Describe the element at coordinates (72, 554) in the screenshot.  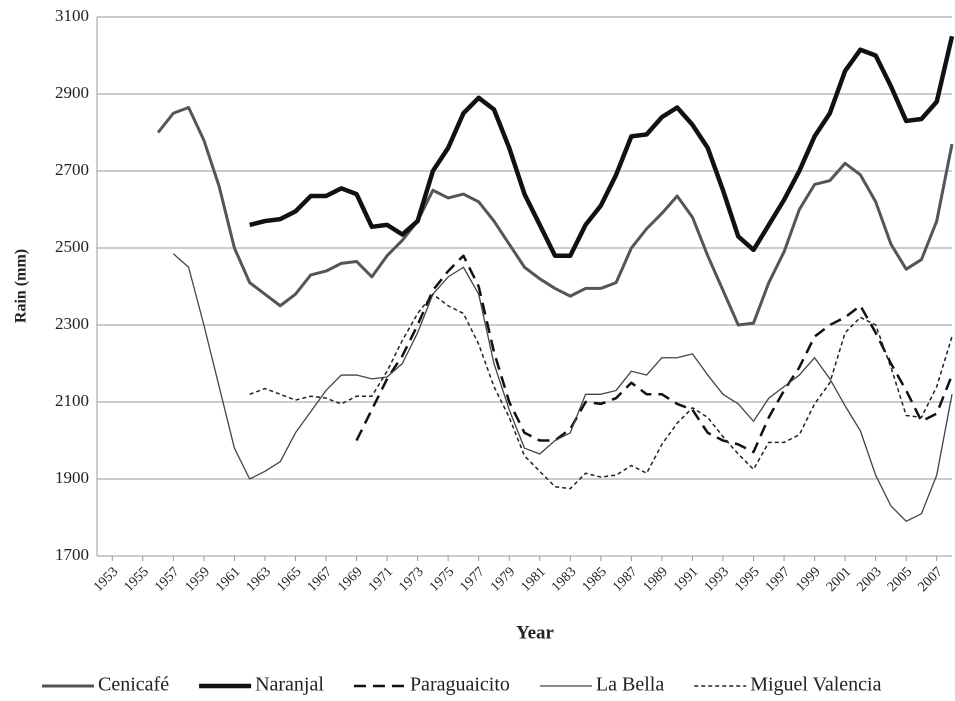
I see `y-tick-label: 1700` at that location.